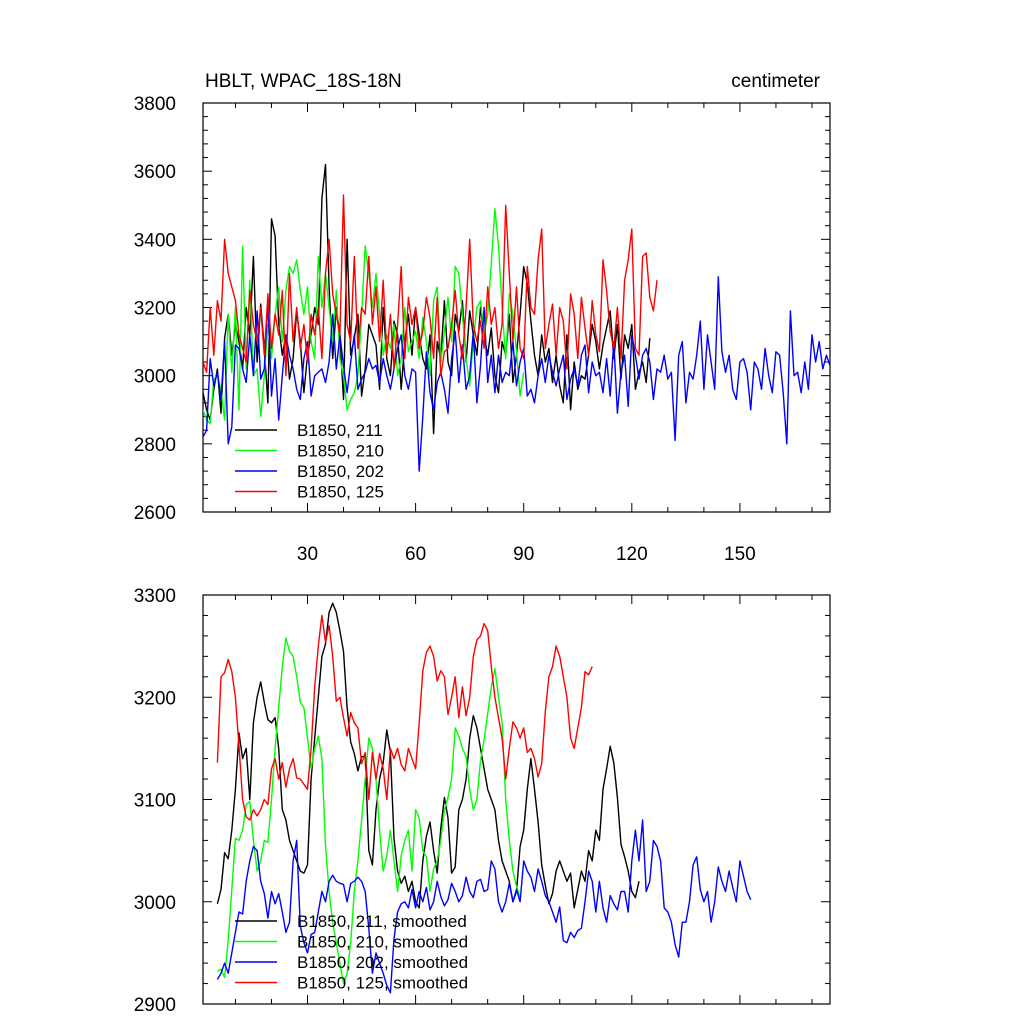 This screenshot has width=1024, height=1024. What do you see at coordinates (155, 801) in the screenshot?
I see `y-tick-label: 3100` at bounding box center [155, 801].